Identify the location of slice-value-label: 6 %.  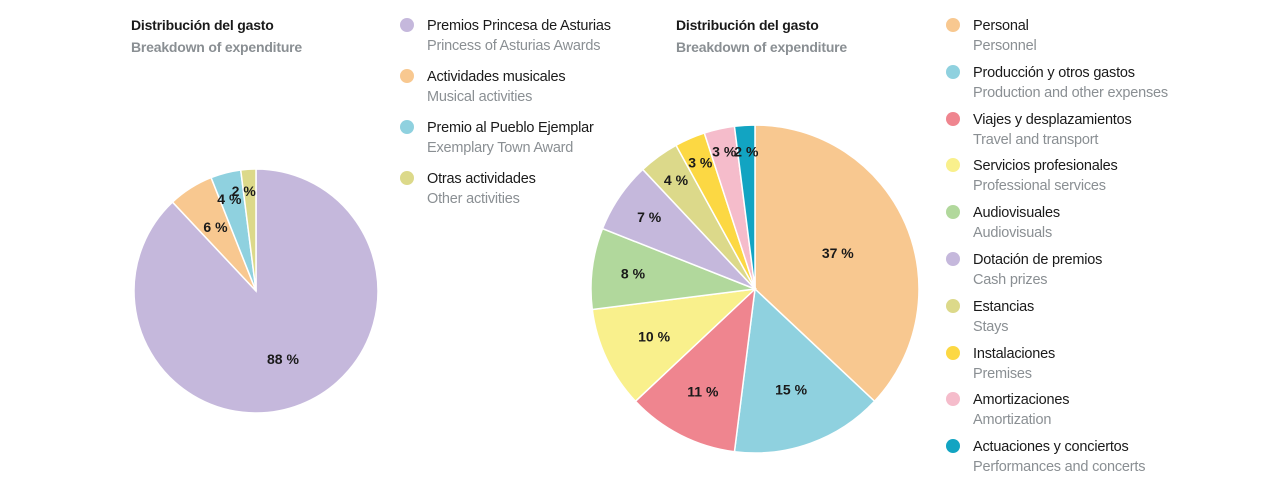
(215, 227).